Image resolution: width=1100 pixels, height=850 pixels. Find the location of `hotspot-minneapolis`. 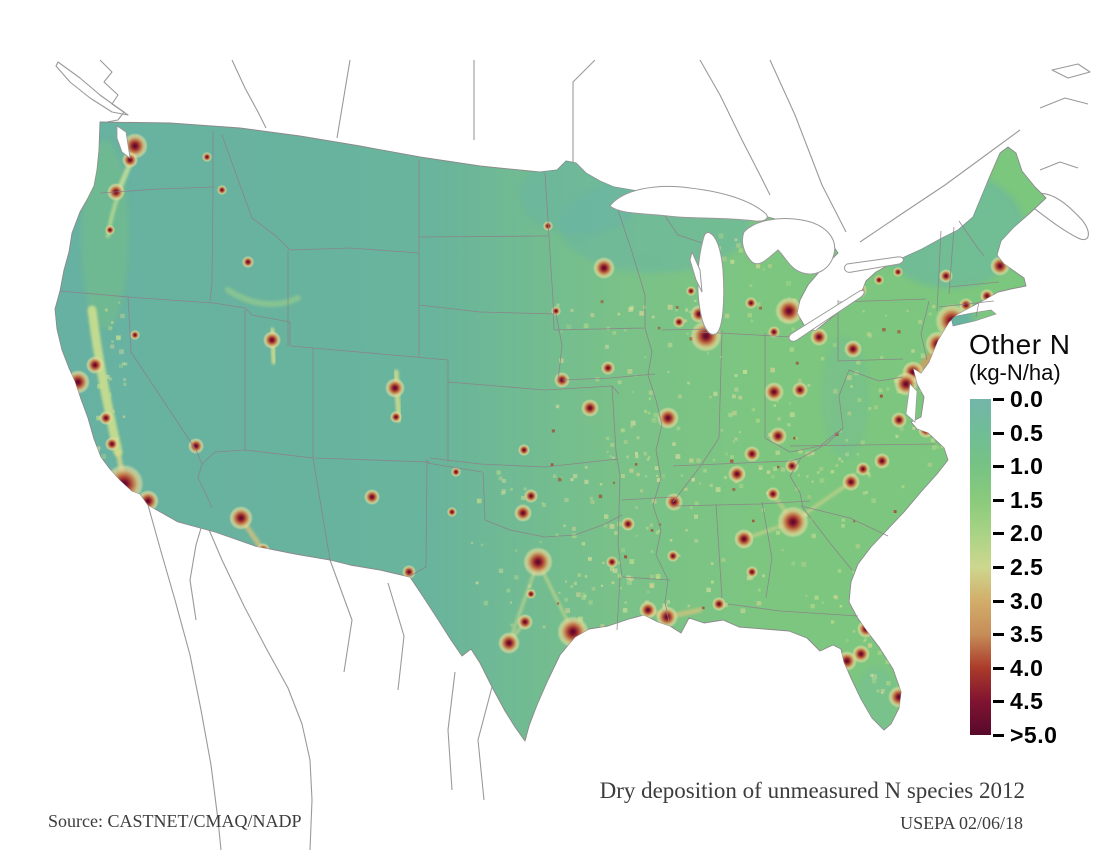

hotspot-minneapolis is located at coordinates (604, 268).